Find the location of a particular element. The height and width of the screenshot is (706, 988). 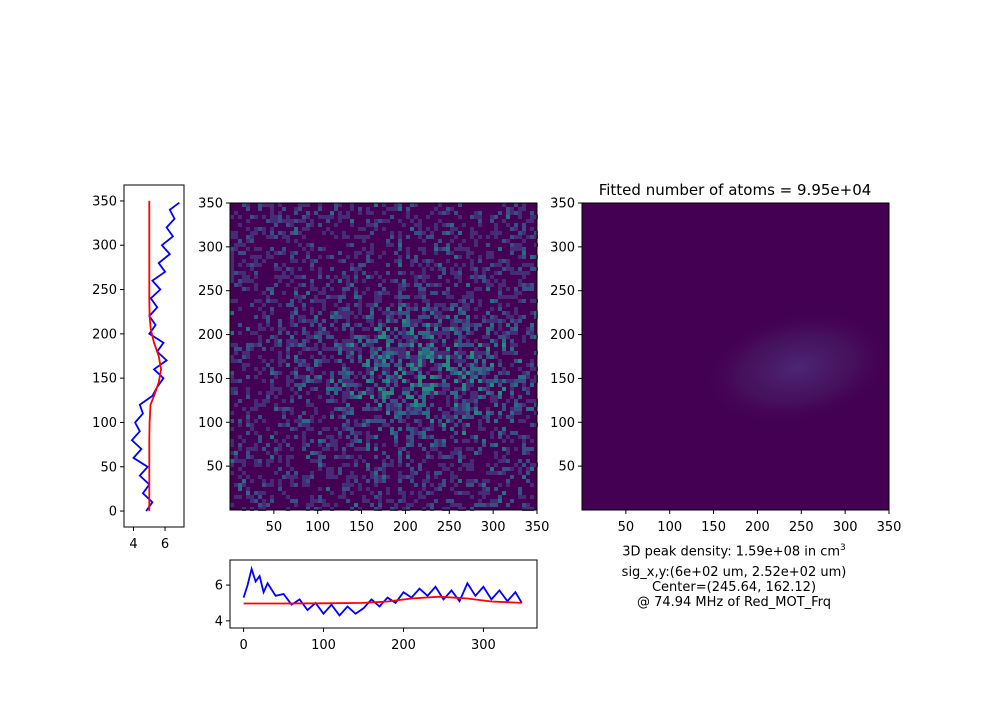

raw-image-ytick-label: 350 is located at coordinates (210, 204).